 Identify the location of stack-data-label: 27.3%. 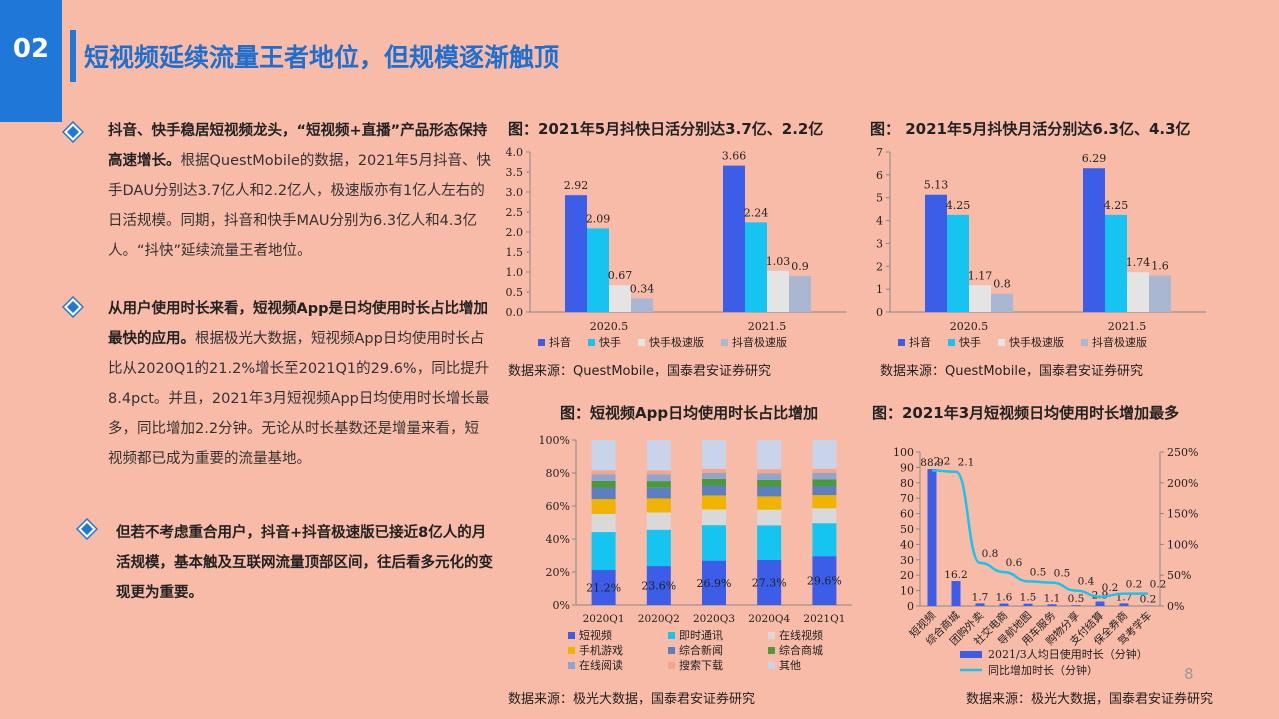
(769, 582).